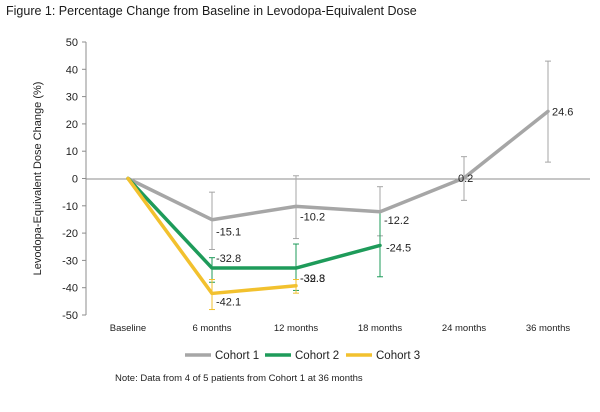 This screenshot has height=412, width=600. What do you see at coordinates (38, 179) in the screenshot?
I see `y-axis-title: Levodopa-Equivalent Dose Change (%)` at bounding box center [38, 179].